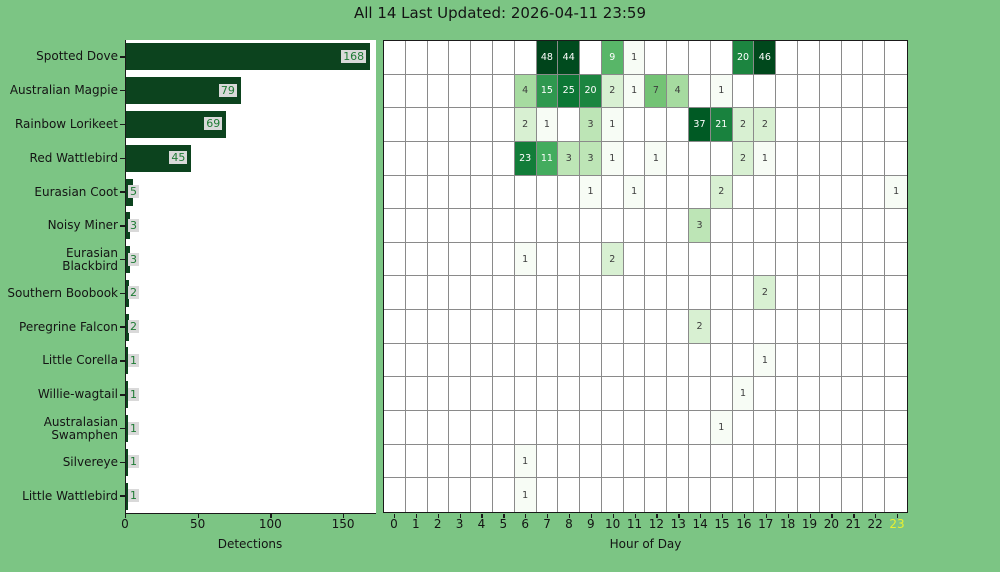 The height and width of the screenshot is (572, 1000). Describe the element at coordinates (62, 292) in the screenshot. I see `species-label: Southern Boobook` at that location.